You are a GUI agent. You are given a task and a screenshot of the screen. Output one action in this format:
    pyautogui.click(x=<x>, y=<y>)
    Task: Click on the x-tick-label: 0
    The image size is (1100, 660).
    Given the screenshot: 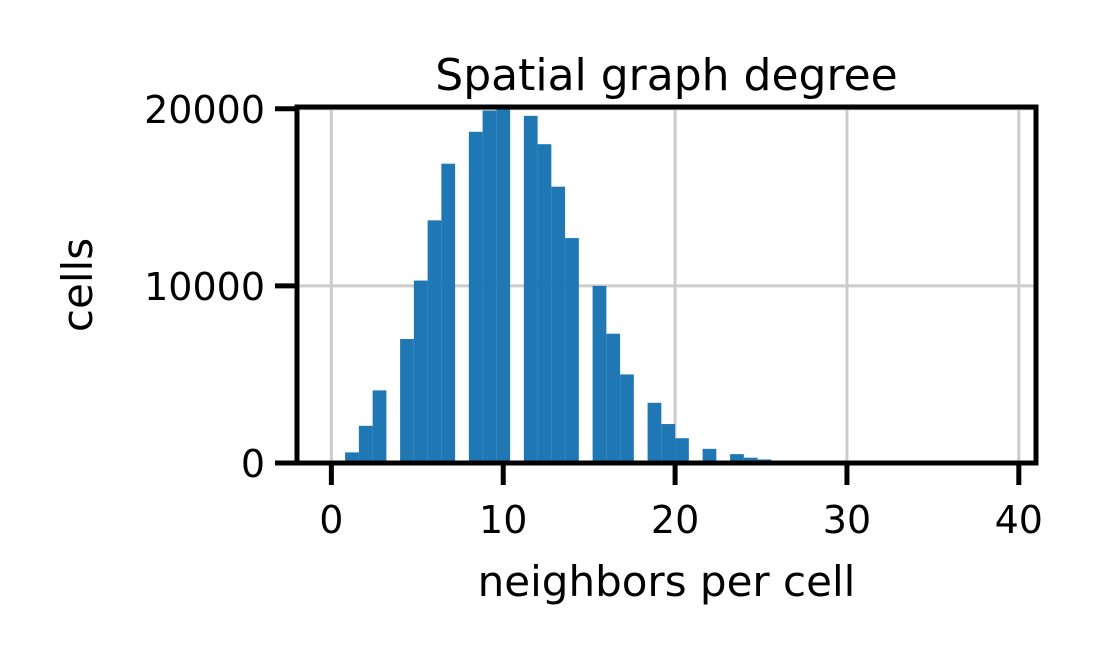 What is the action you would take?
    pyautogui.click(x=331, y=520)
    